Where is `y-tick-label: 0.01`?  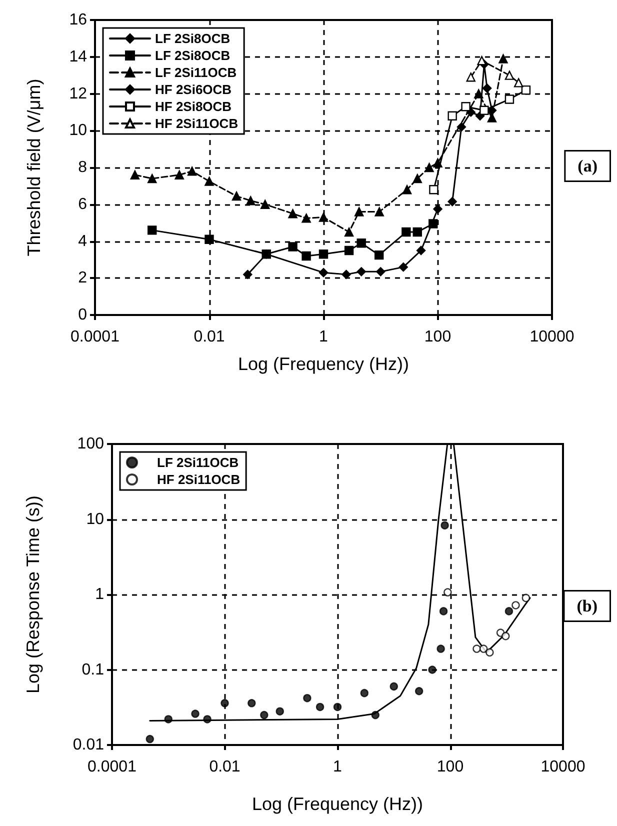 y-tick-label: 0.01 is located at coordinates (88, 745).